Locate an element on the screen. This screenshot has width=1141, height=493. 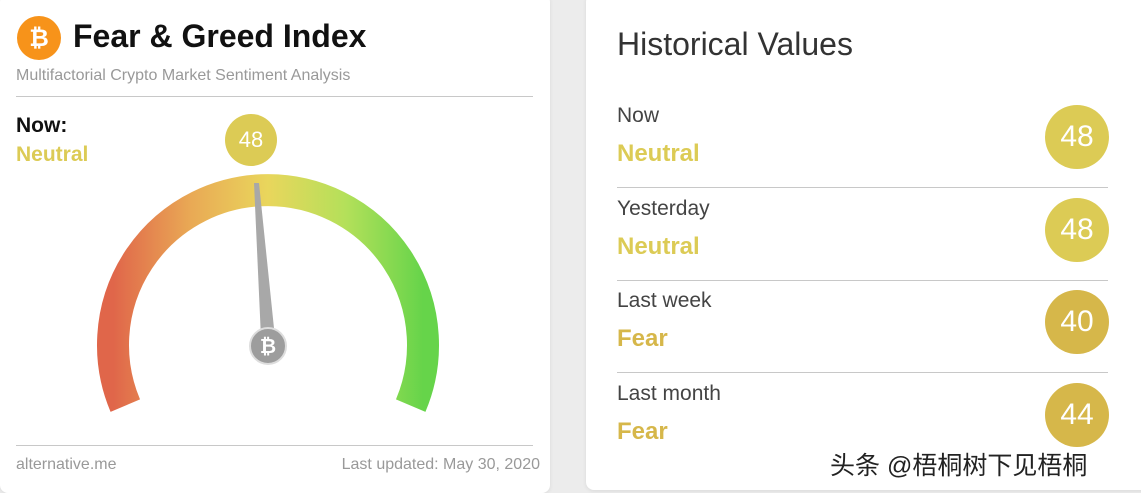
gauge-needle is located at coordinates (264, 260).